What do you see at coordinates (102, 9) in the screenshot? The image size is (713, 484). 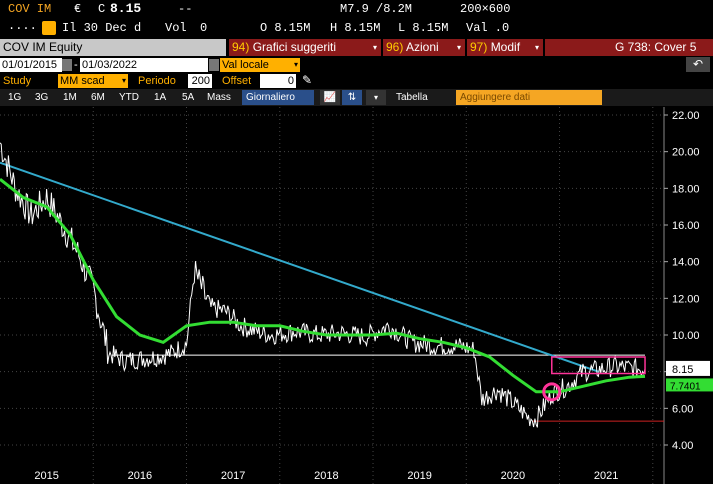 I see `last-label: C` at bounding box center [102, 9].